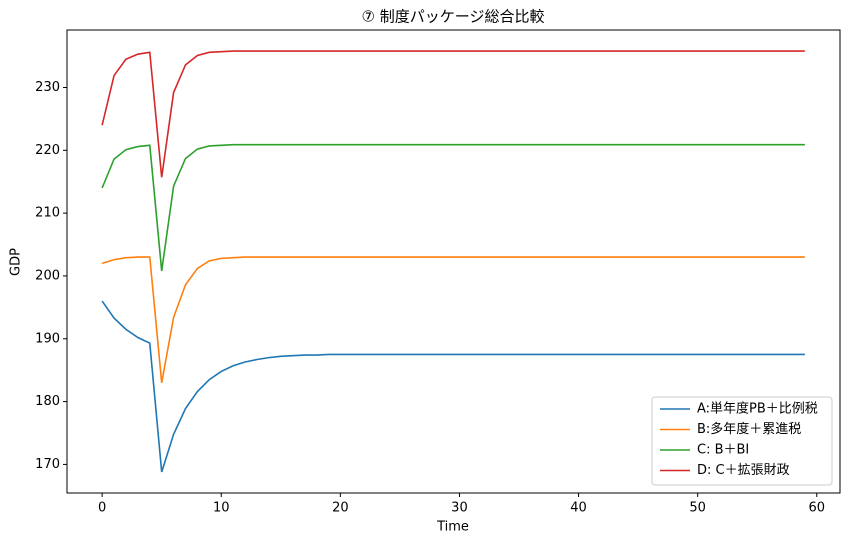 This screenshot has height=544, width=849. Describe the element at coordinates (16, 262) in the screenshot. I see `y-axis-label: GDP` at that location.